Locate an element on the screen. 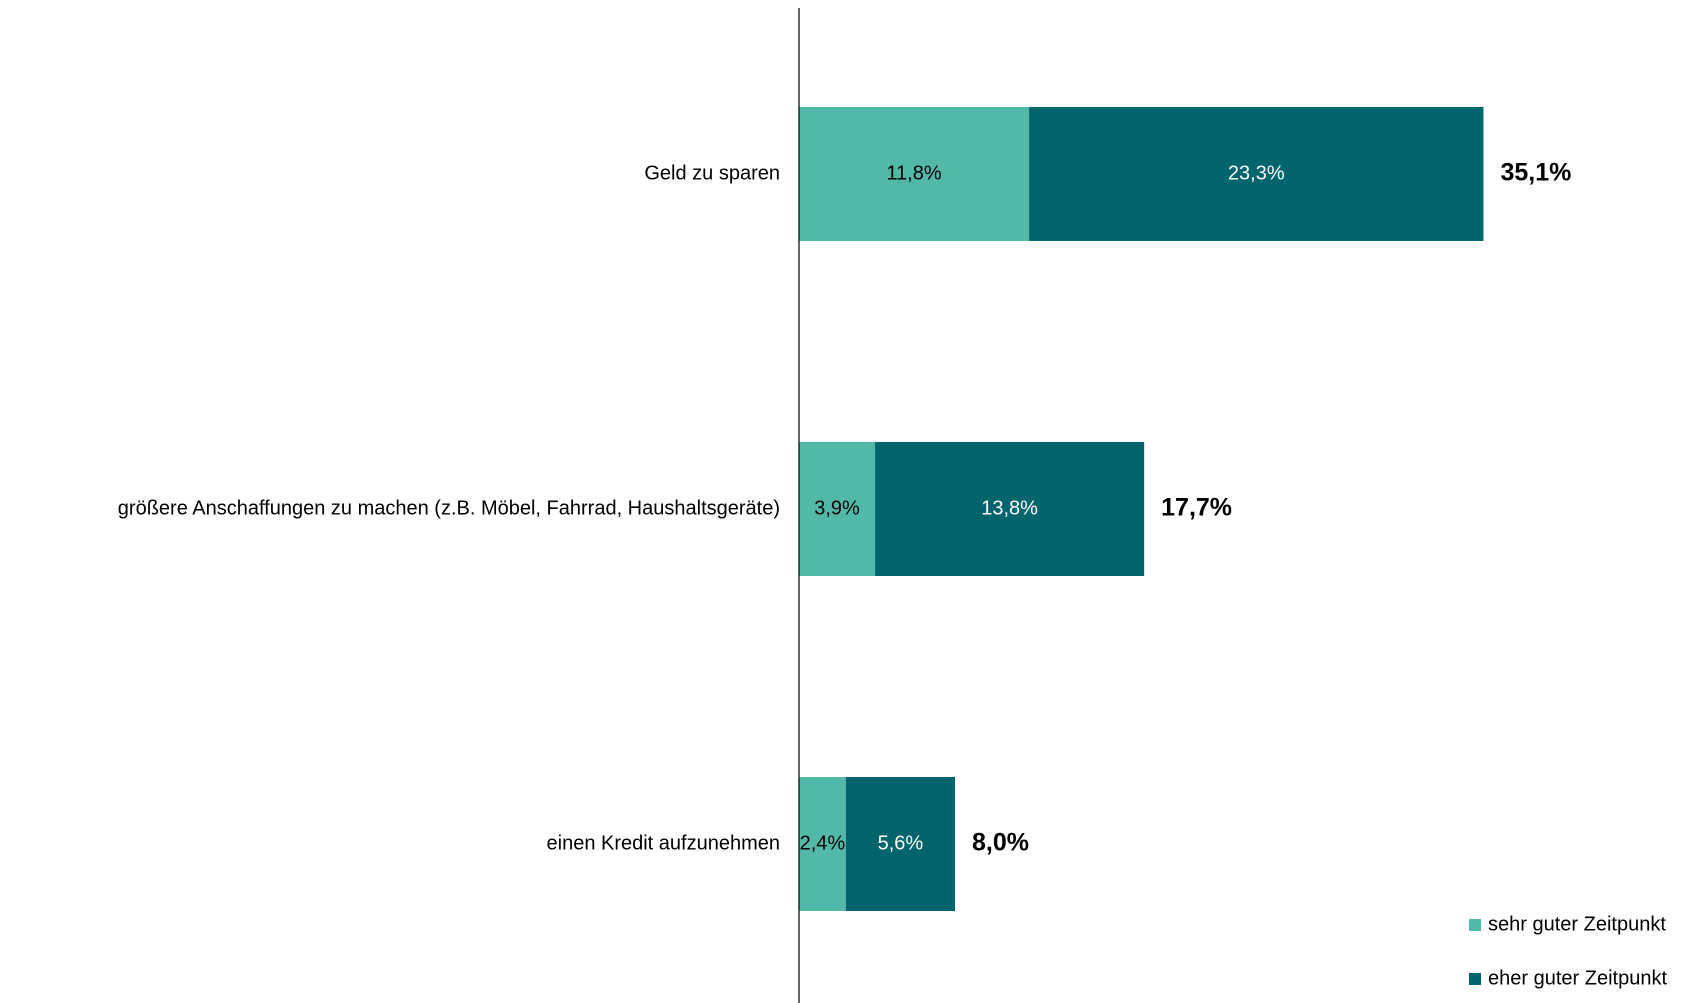 The width and height of the screenshot is (1708, 1003). segment-label: 13,8% is located at coordinates (1009, 508).